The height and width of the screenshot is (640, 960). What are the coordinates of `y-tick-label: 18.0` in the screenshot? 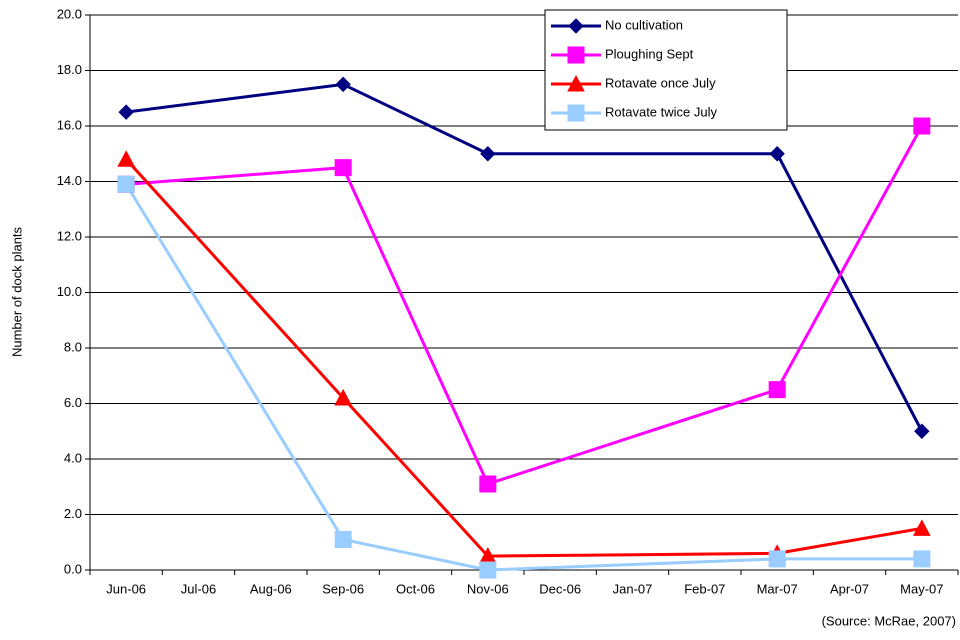 It's located at (69, 69).